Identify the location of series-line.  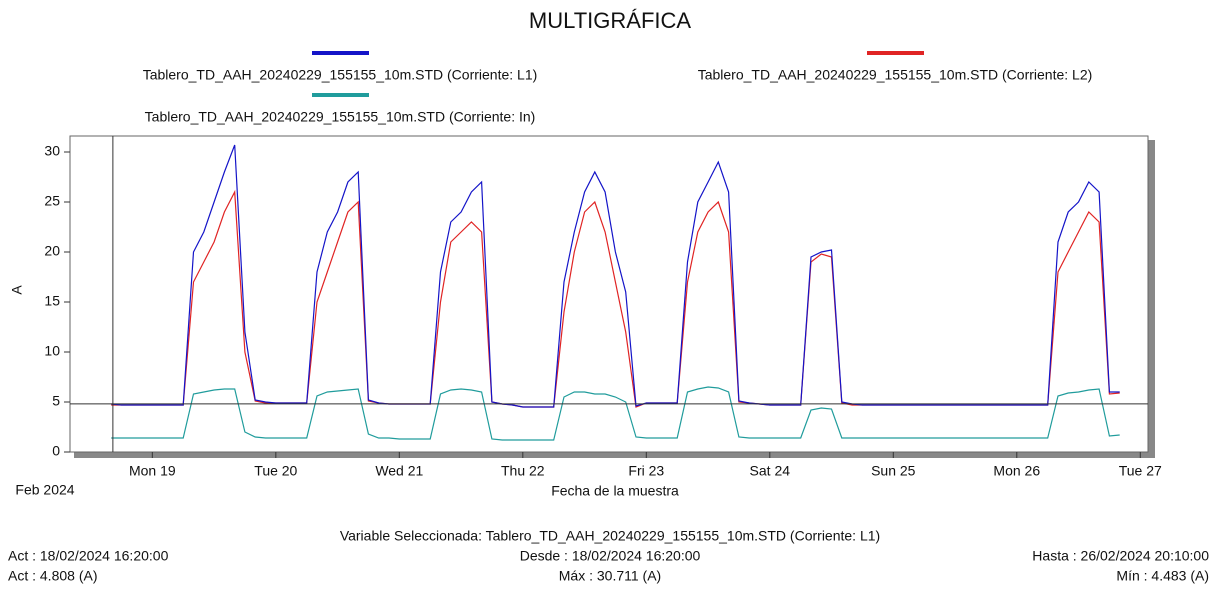
(615, 413).